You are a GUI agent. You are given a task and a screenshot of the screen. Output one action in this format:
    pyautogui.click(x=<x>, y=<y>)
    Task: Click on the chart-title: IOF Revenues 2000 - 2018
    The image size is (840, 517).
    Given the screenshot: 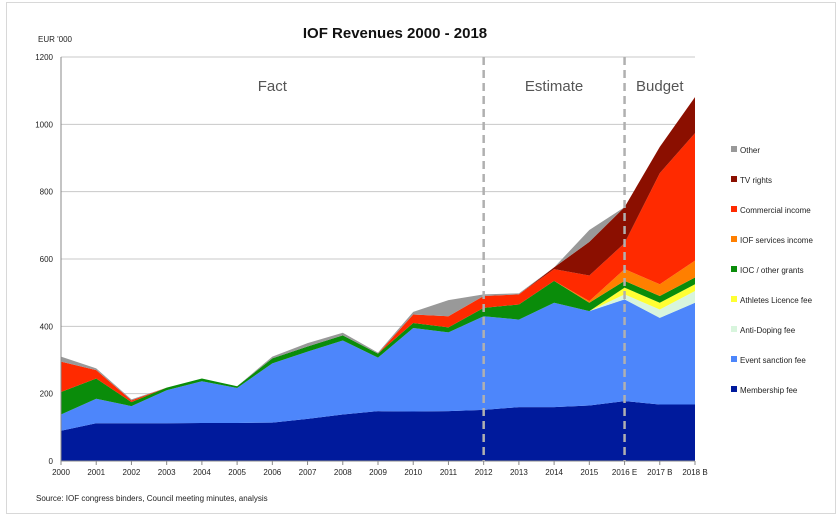 What is the action you would take?
    pyautogui.click(x=395, y=33)
    